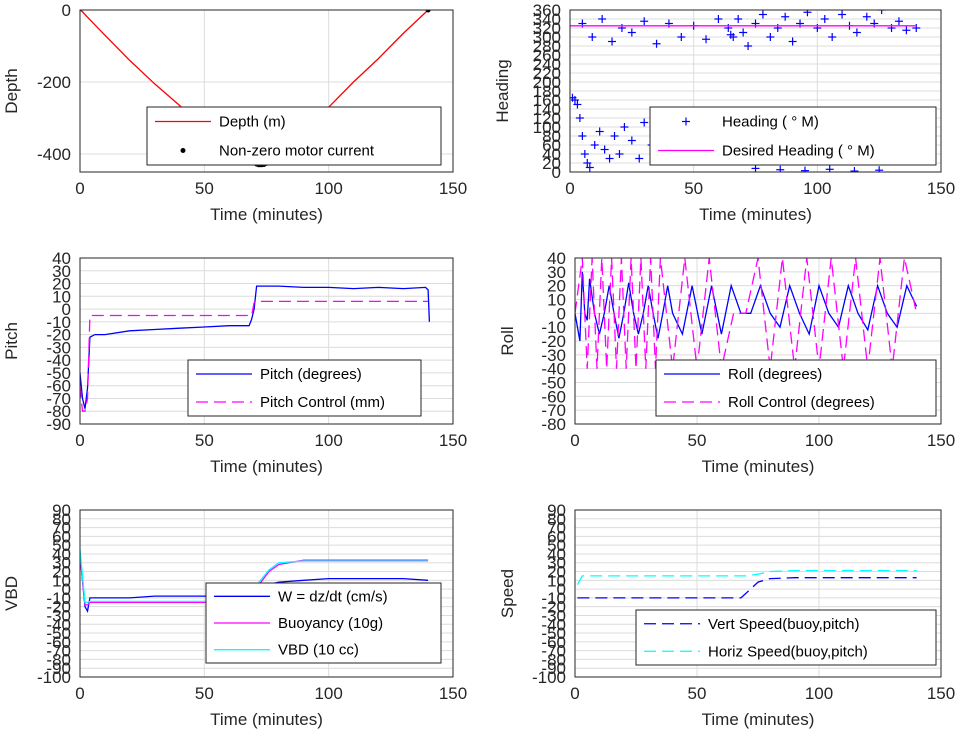 Image resolution: width=961 pixels, height=736 pixels. Describe the element at coordinates (54, 154) in the screenshot. I see `y-tick-label: -400` at that location.